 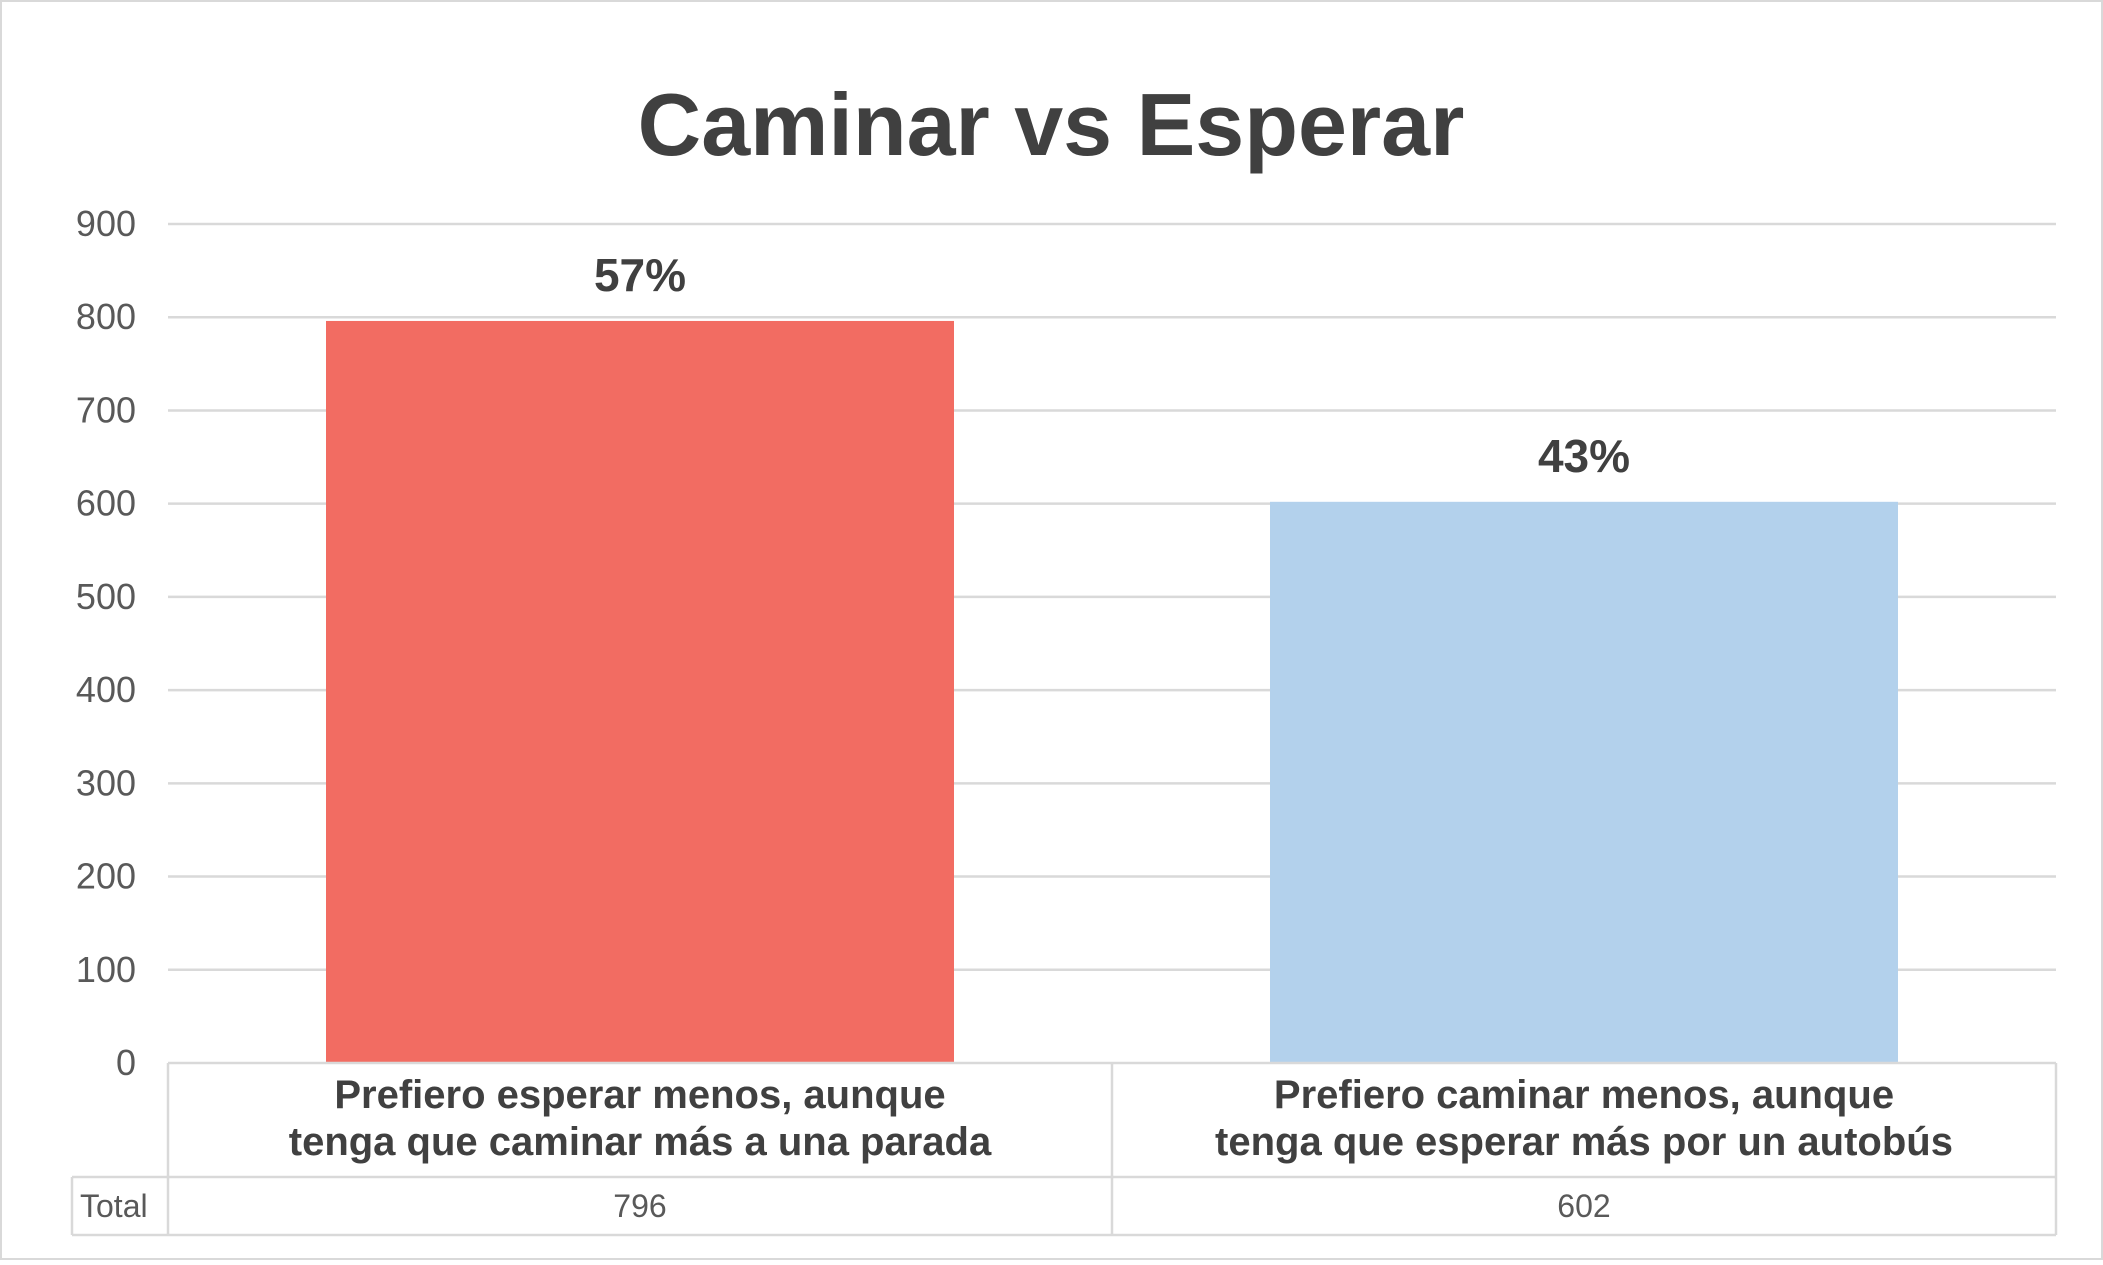 I want to click on x-category-label: Prefiero caminar menos, aunque, so click(x=1584, y=1095).